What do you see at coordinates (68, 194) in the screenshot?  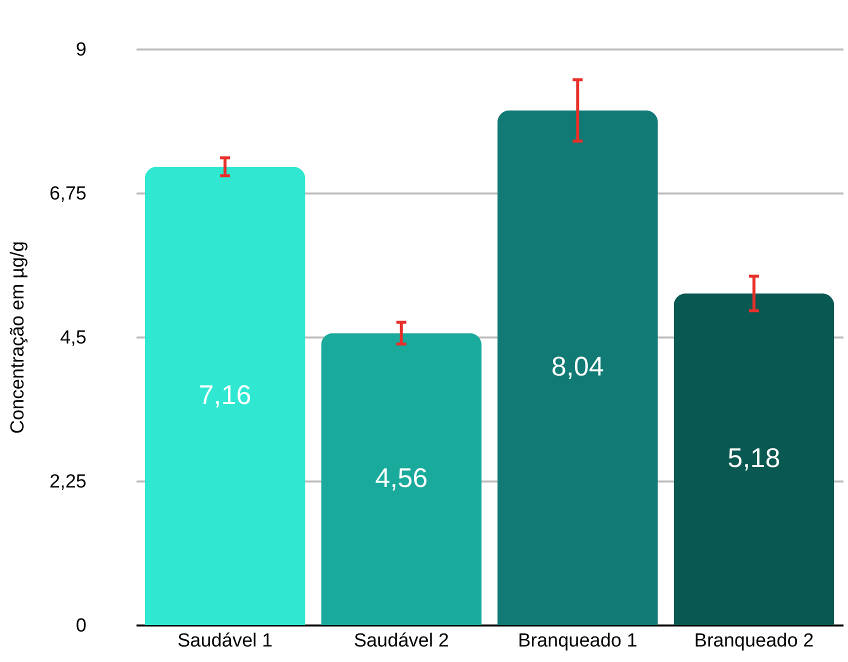 I see `y-tick-label: 6,75` at bounding box center [68, 194].